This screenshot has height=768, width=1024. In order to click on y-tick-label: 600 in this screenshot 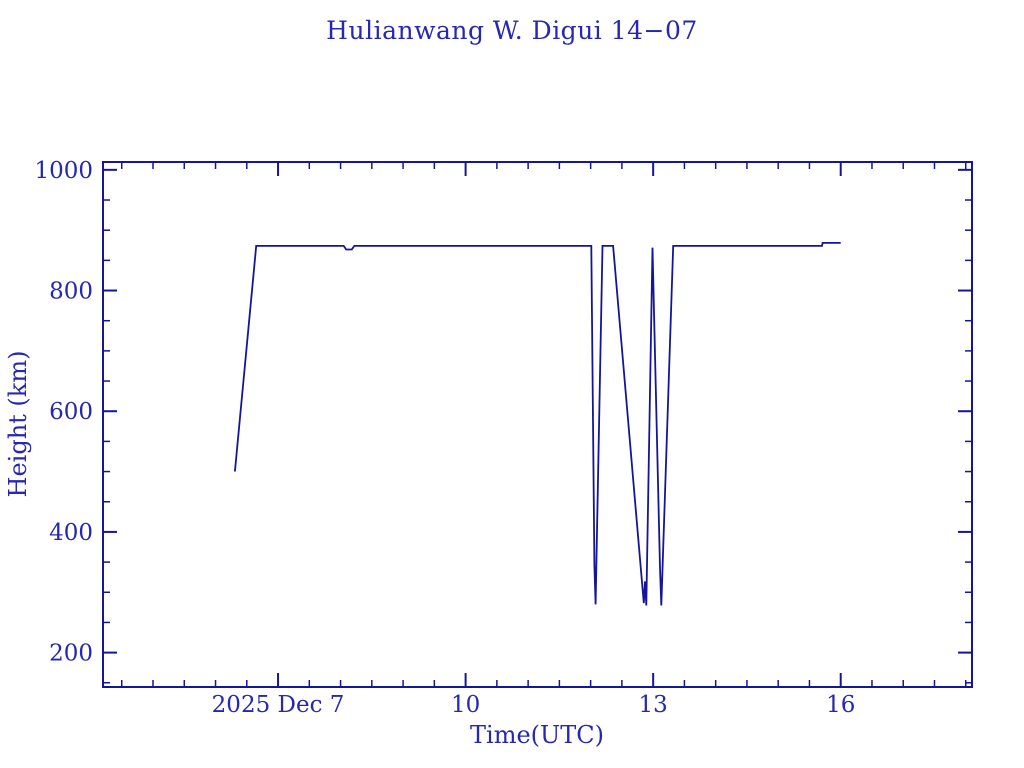, I will do `click(71, 412)`.